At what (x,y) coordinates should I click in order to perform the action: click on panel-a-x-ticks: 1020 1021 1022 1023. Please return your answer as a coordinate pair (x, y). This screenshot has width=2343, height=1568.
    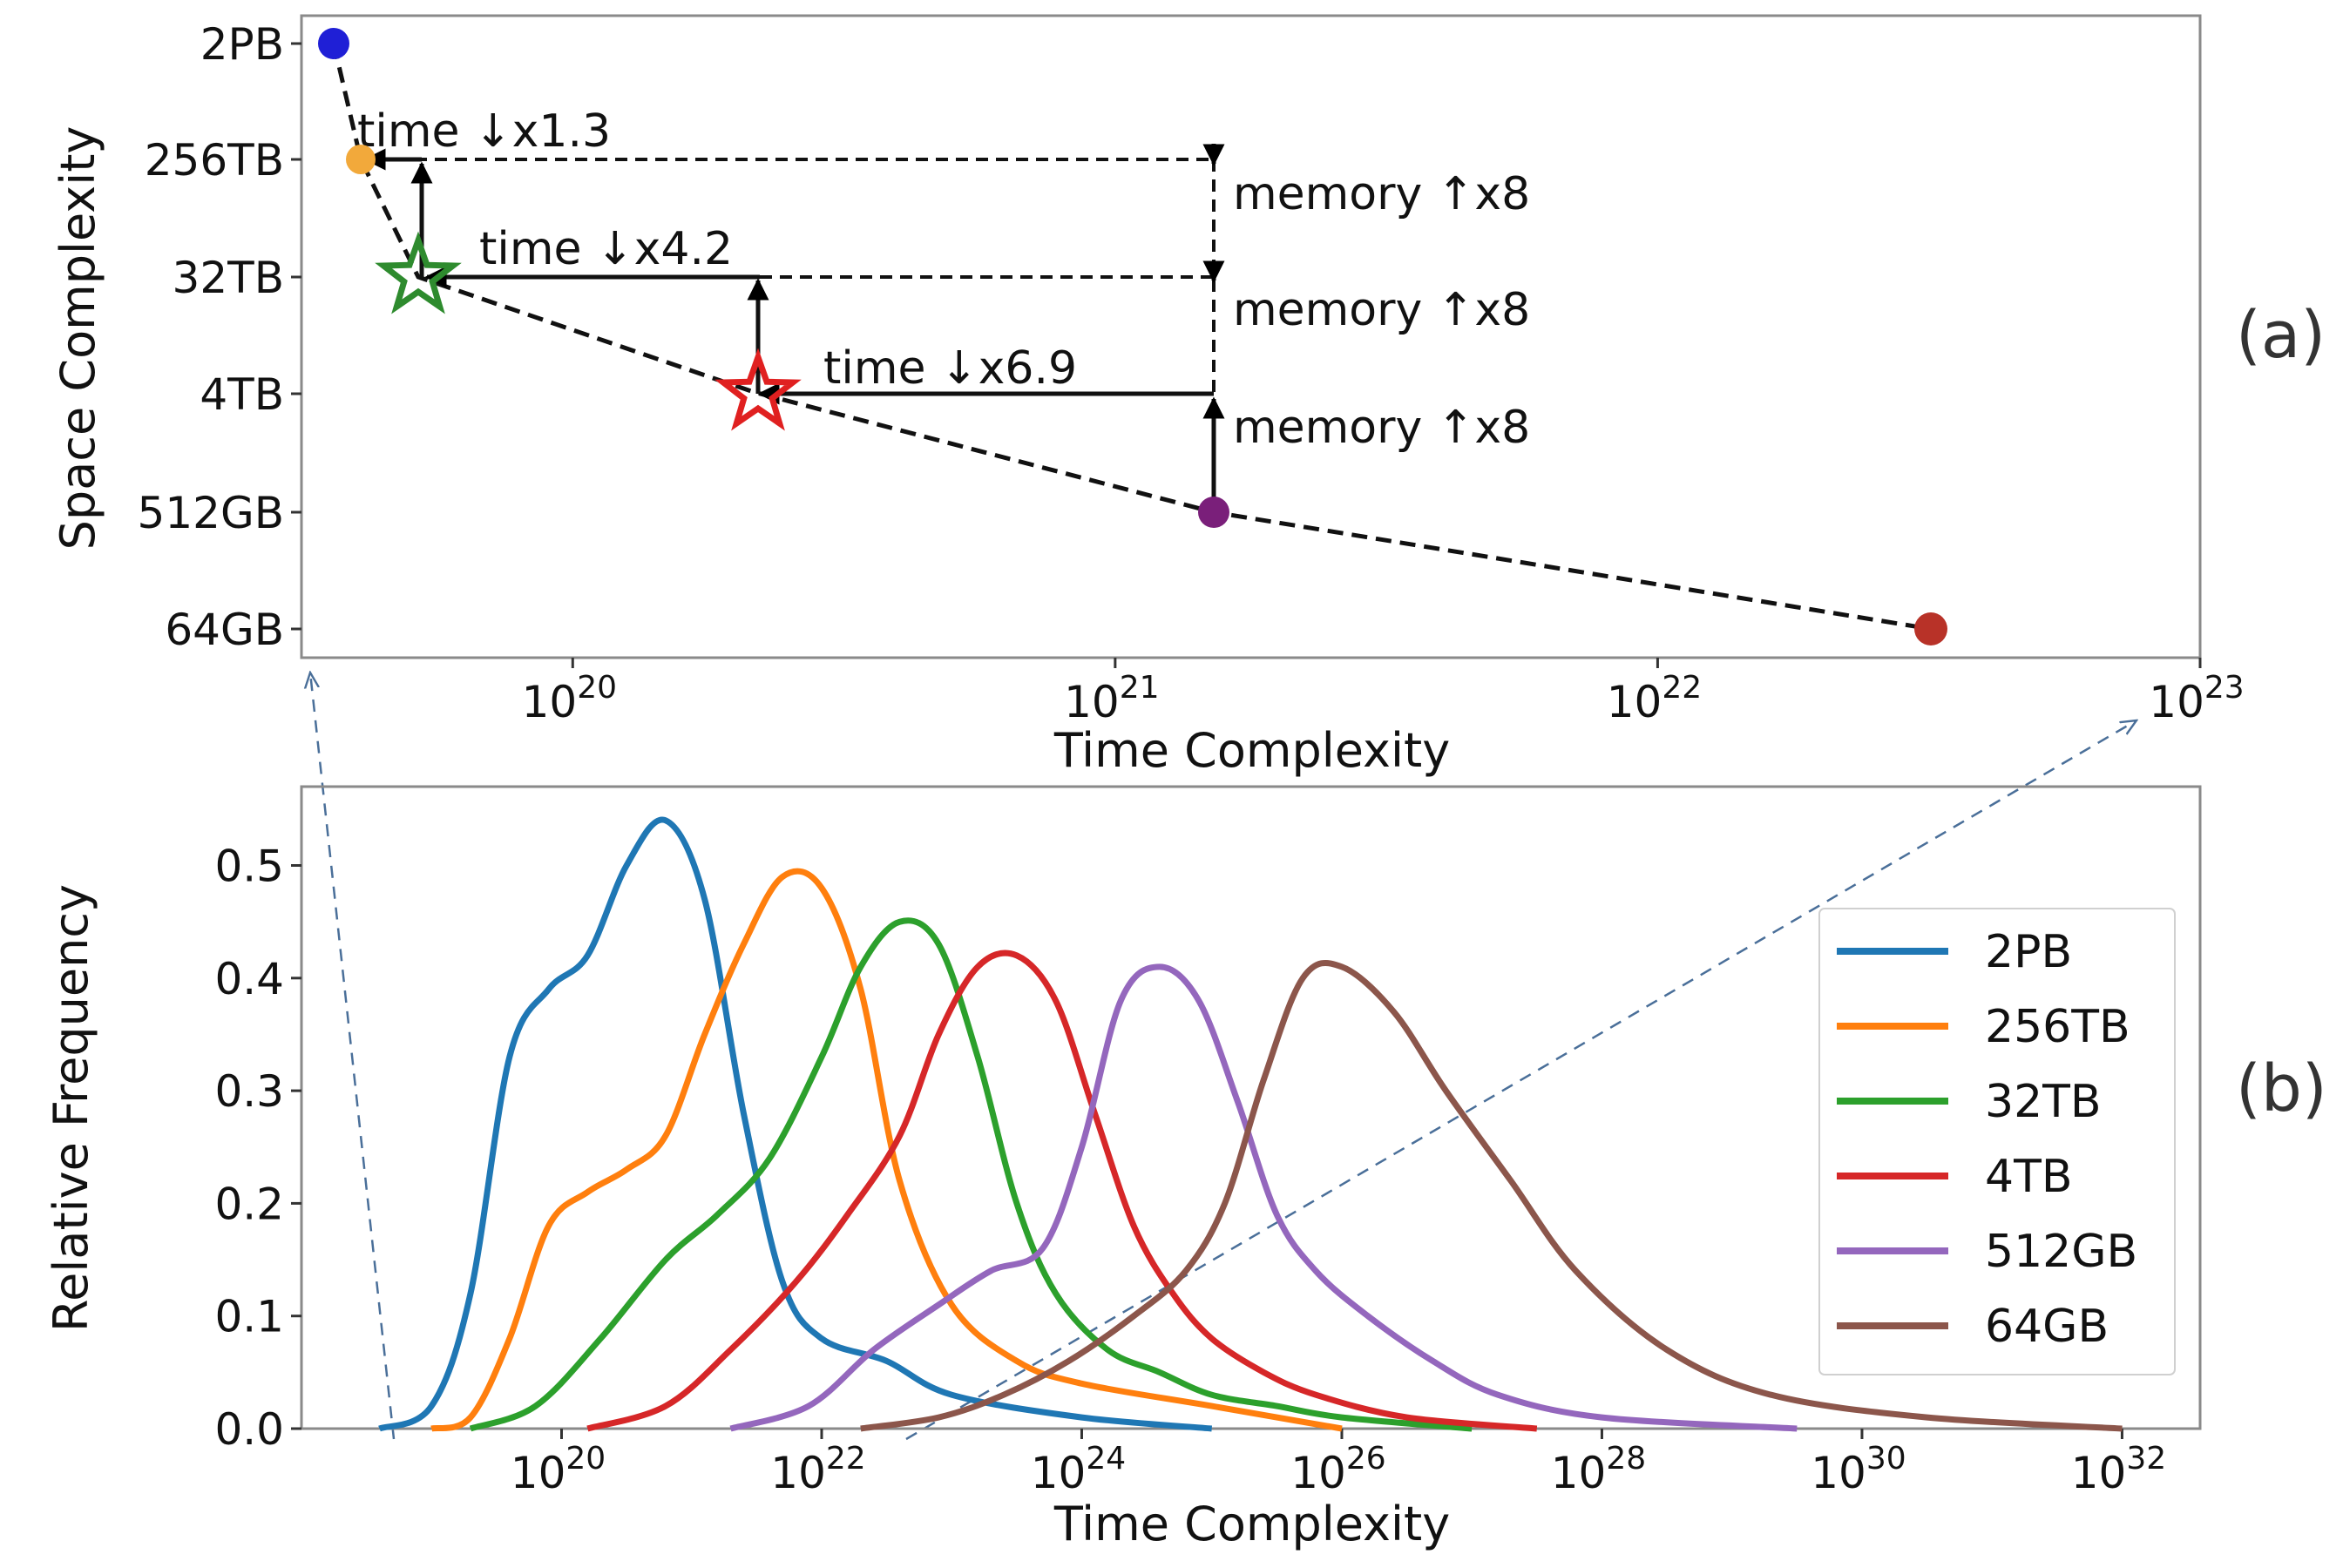
    Looking at the image, I should click on (1383, 692).